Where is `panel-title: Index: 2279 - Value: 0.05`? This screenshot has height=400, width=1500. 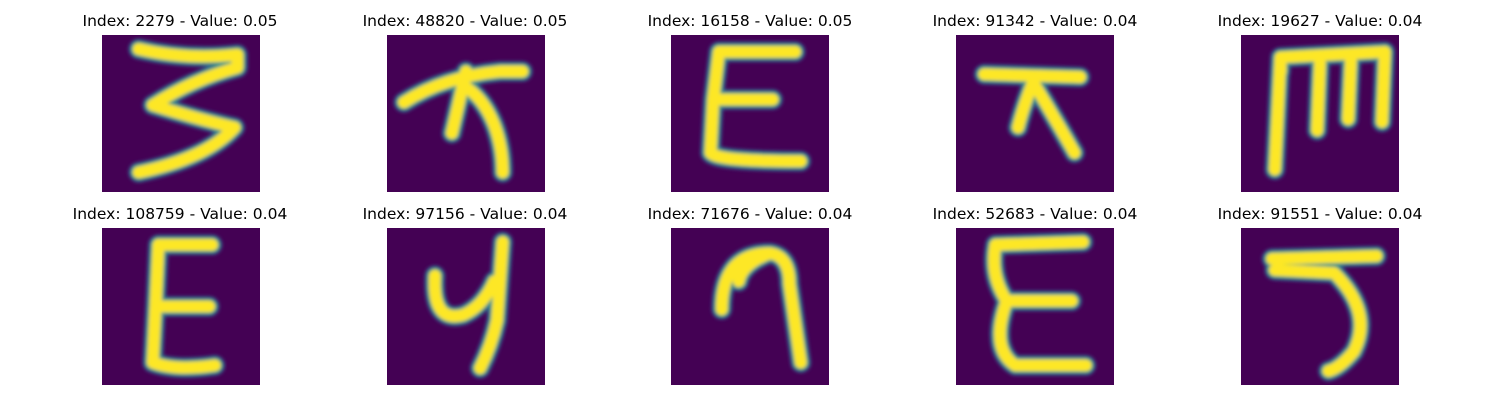
panel-title: Index: 2279 - Value: 0.05 is located at coordinates (180, 21).